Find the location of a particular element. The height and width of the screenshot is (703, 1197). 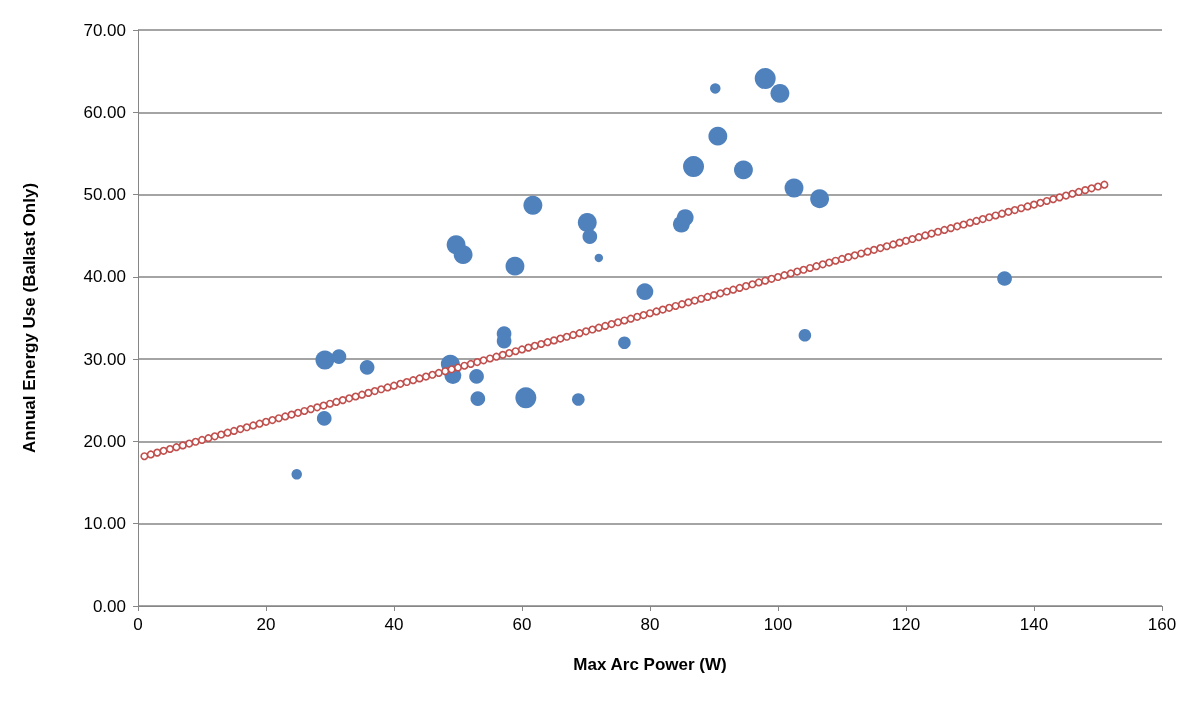

y-tick-label: 70.00 is located at coordinates (104, 30).